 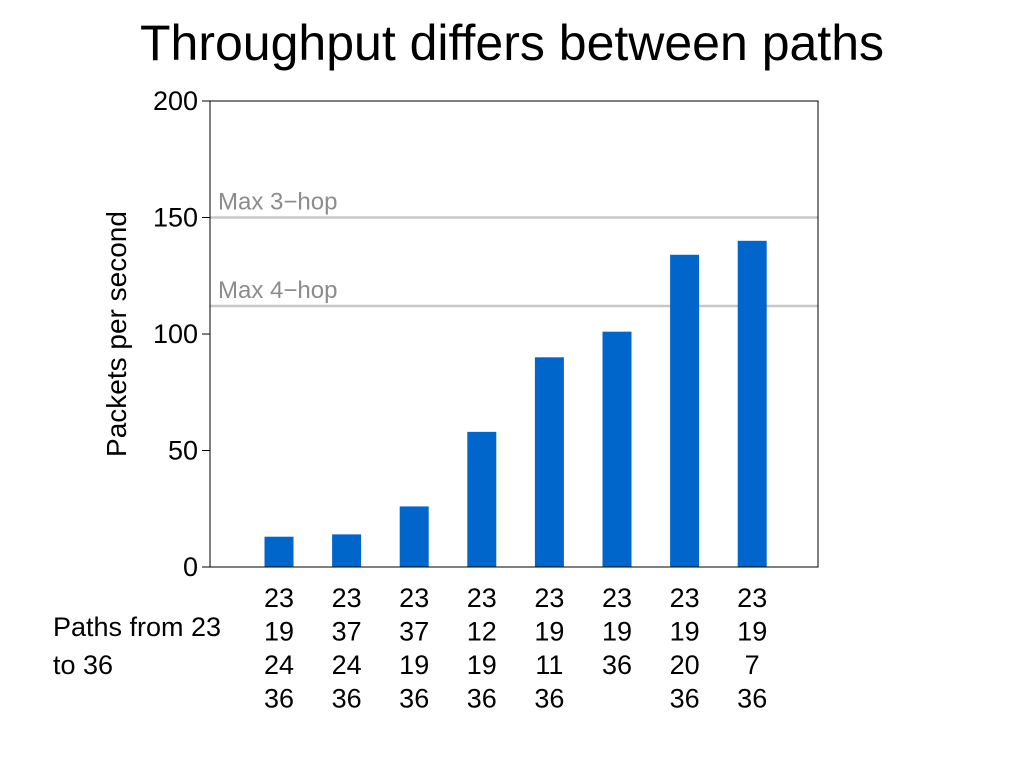 What do you see at coordinates (617, 631) in the screenshot?
I see `x-tick-label: 23 19 36` at bounding box center [617, 631].